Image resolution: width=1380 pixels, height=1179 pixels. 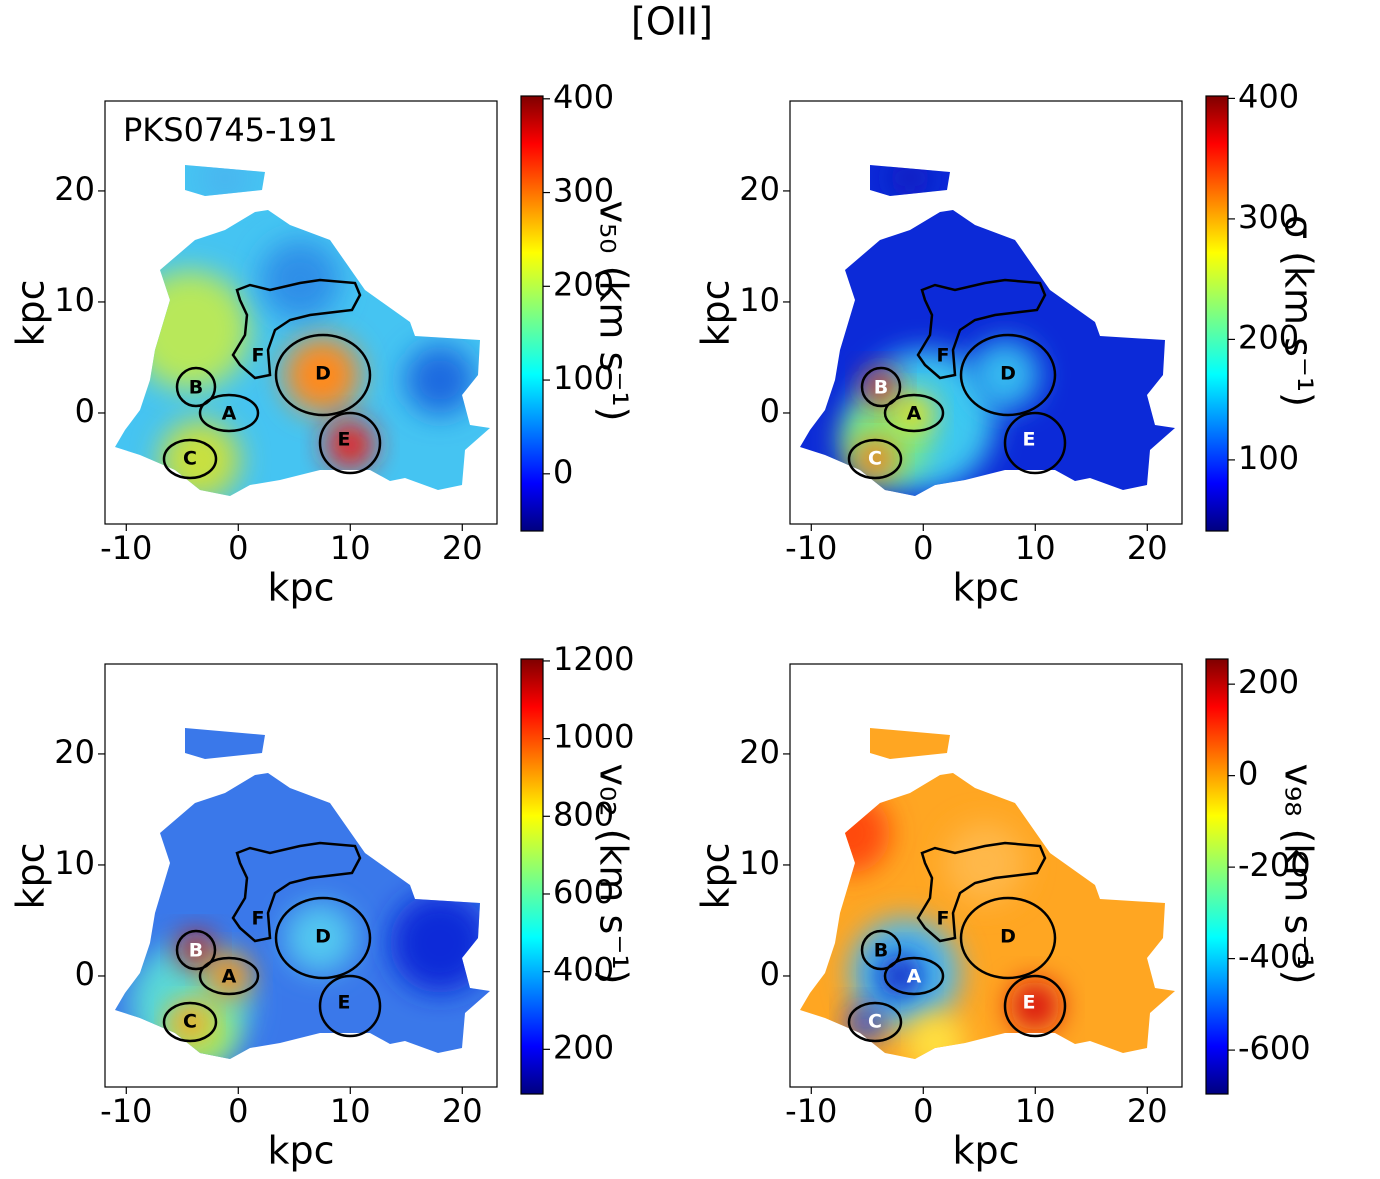 I want to click on colorbar-tick-label: 200, so click(x=1268, y=337).